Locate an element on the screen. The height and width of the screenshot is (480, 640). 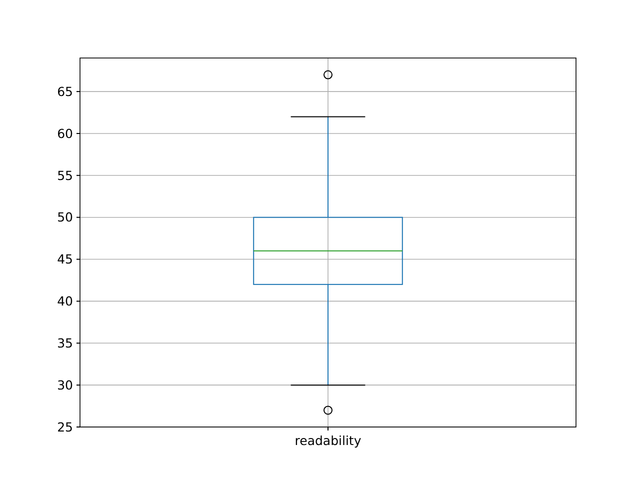
y-tick-label: 60 is located at coordinates (65, 133).